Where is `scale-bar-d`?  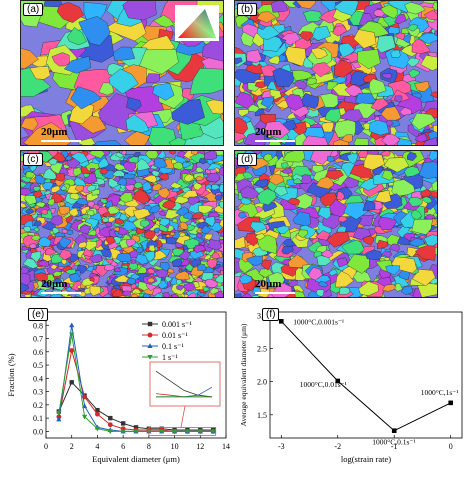
scale-bar-d is located at coordinates (275, 293).